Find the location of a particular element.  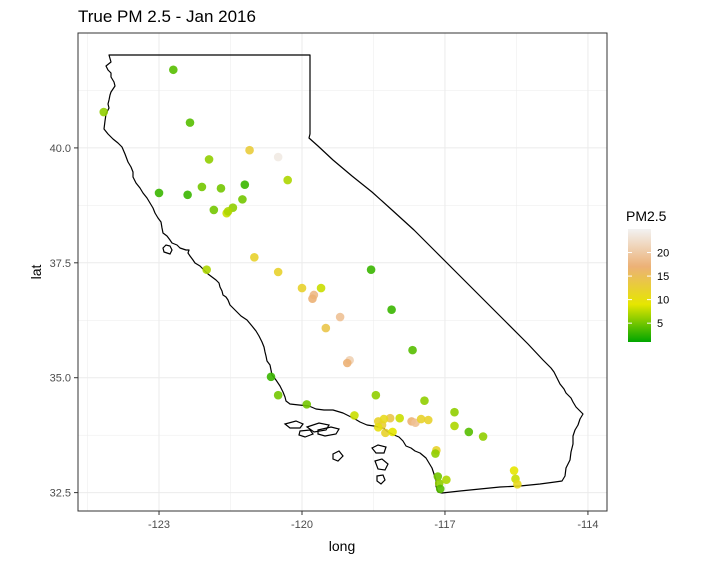

legend: PM2.5 5 10 15 20 is located at coordinates (647, 275).